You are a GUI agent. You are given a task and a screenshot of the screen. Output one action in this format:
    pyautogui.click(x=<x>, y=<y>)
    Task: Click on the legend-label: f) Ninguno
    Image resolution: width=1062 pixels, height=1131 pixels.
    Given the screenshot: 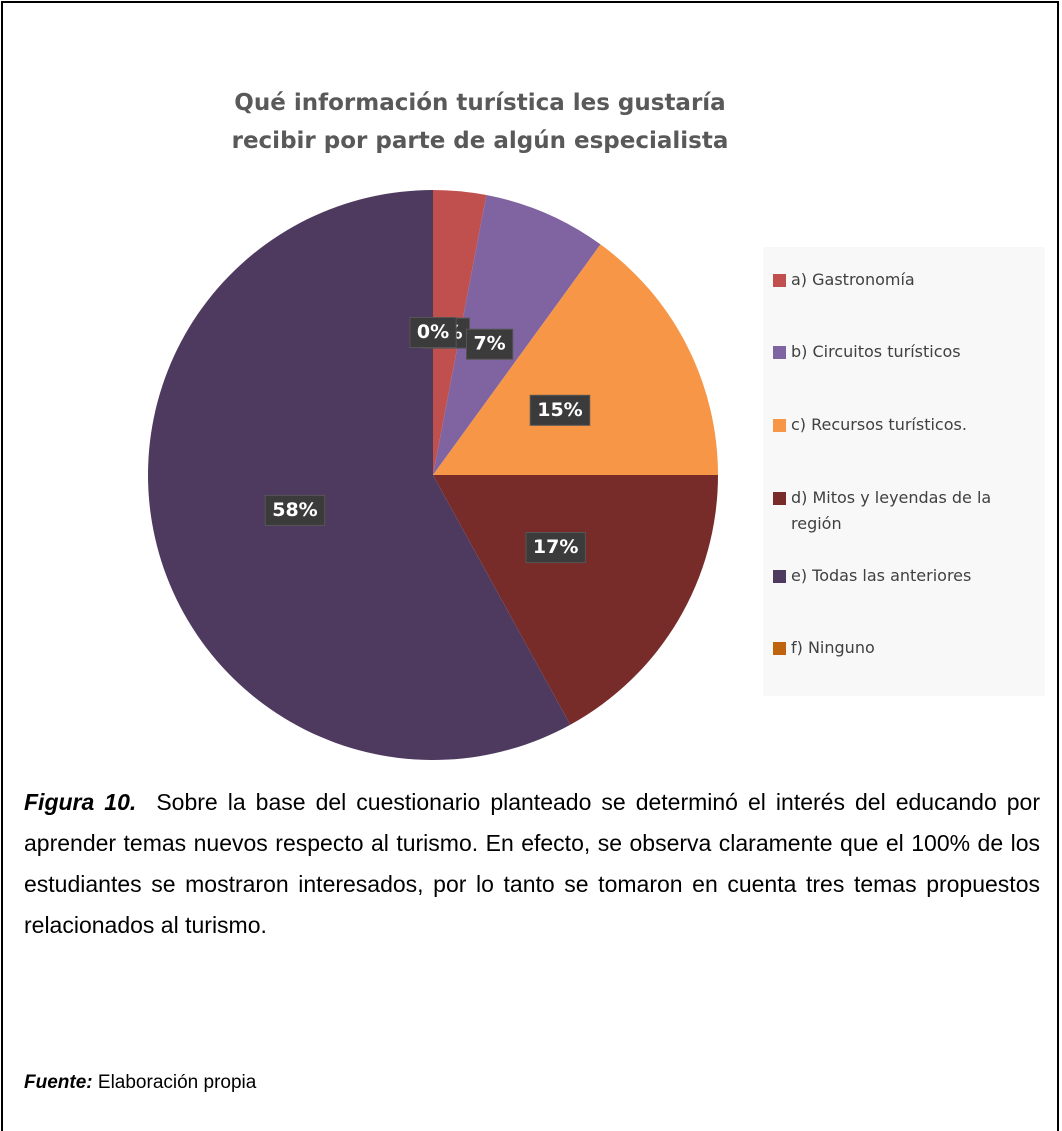 What is the action you would take?
    pyautogui.click(x=833, y=647)
    